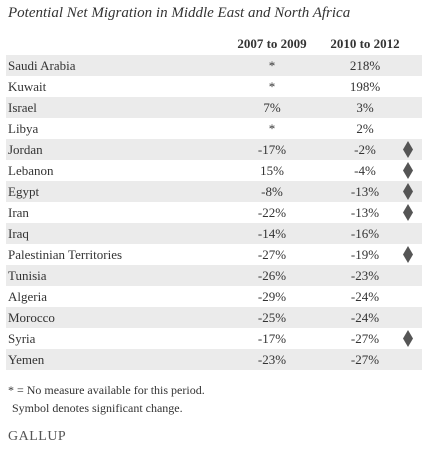 The image size is (434, 450). I want to click on table-row: Kuwait * 198%, so click(214, 86).